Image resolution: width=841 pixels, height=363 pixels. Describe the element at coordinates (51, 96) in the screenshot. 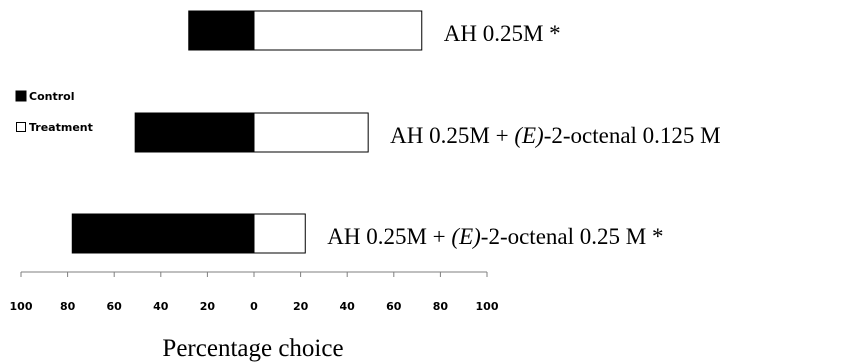

I see `legend-label-control: Control` at that location.